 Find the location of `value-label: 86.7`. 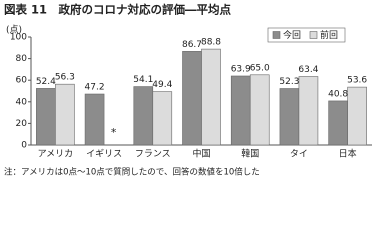

value-label: 86.7 is located at coordinates (192, 45).